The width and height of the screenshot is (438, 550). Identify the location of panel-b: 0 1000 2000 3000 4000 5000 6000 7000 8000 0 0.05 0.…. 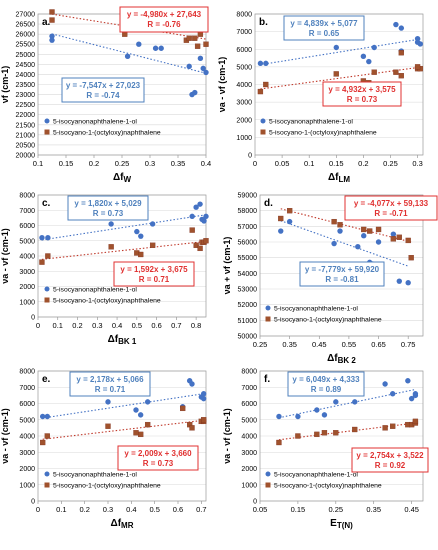
(320, 98).